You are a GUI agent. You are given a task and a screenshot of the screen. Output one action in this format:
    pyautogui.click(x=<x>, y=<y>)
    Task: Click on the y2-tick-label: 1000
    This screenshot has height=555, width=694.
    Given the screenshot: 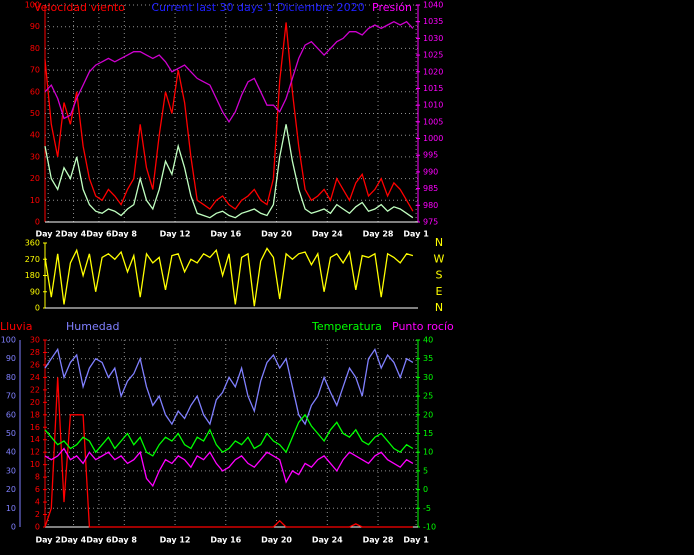 What is the action you would take?
    pyautogui.click(x=433, y=138)
    